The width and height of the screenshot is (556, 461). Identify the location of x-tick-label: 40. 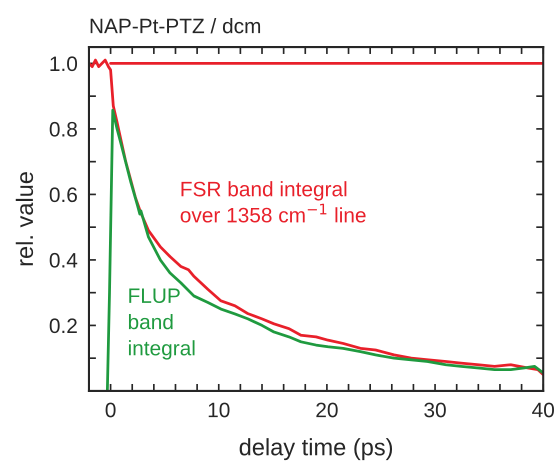
(543, 410).